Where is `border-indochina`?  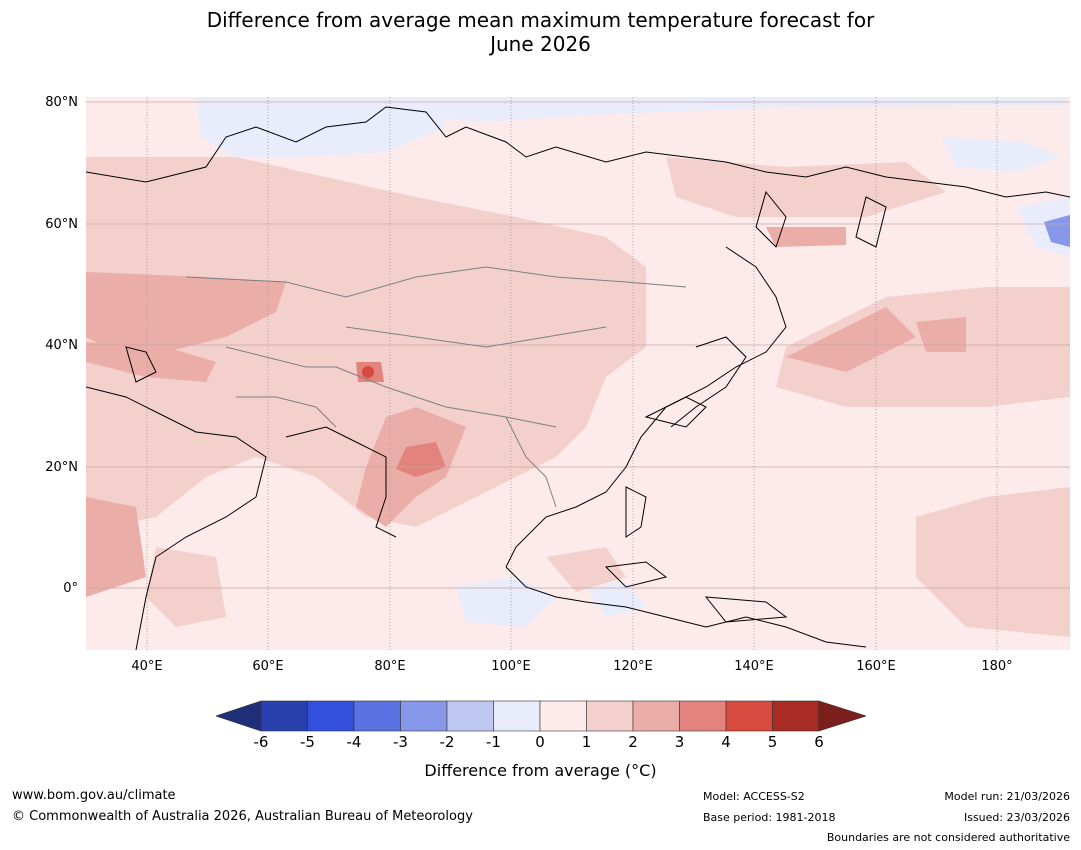 border-indochina is located at coordinates (531, 462).